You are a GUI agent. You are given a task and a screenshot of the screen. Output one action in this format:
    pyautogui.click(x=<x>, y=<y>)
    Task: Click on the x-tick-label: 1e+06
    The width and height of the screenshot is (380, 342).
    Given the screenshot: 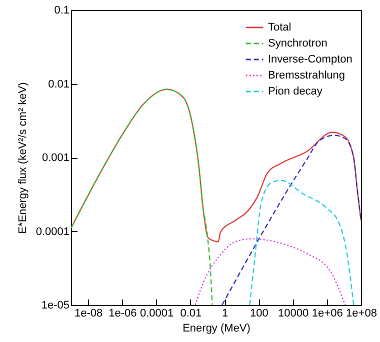 What is the action you would take?
    pyautogui.click(x=327, y=314)
    